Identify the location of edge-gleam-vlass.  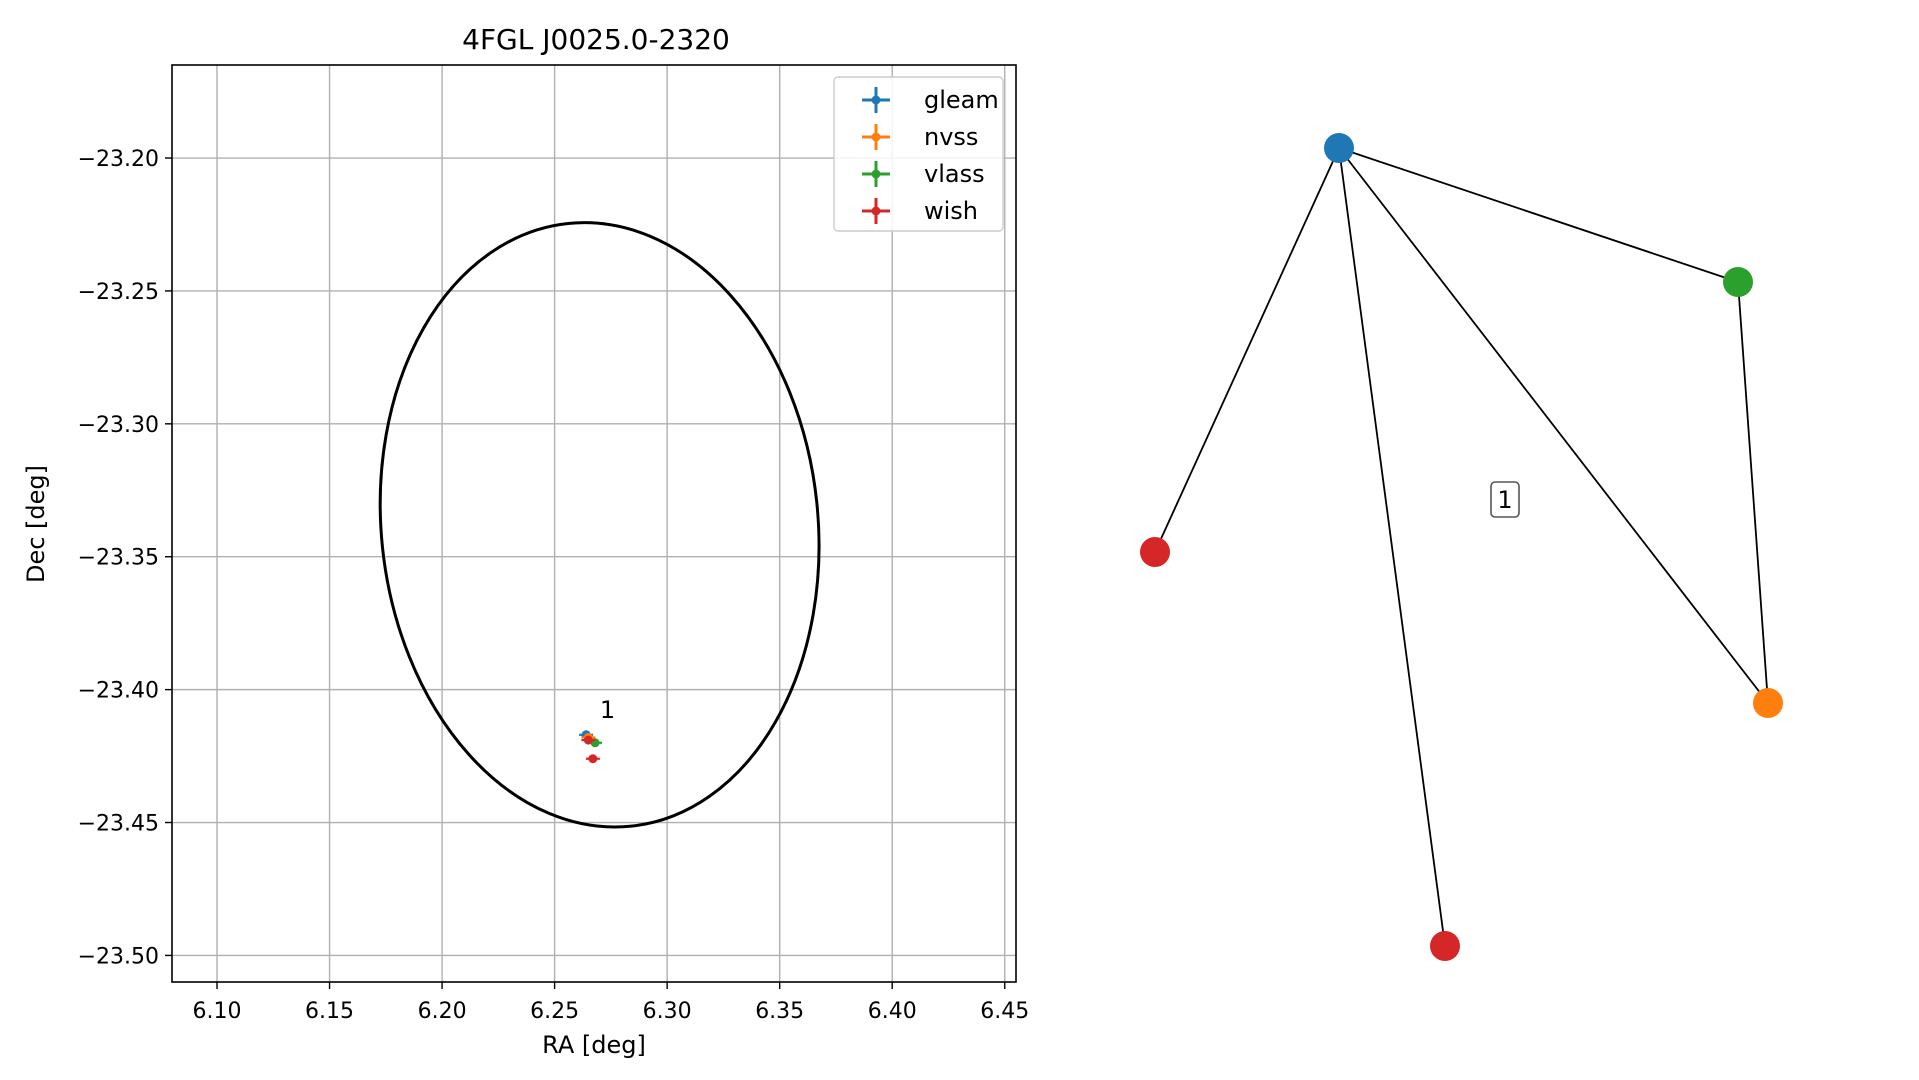
(1538, 215).